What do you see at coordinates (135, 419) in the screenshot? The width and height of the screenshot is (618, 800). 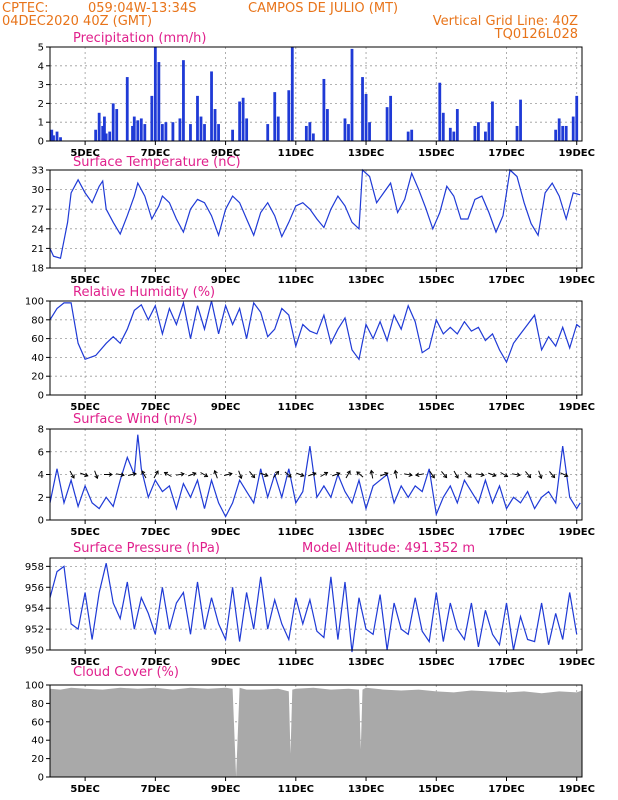 I see `panel-title-wind: Surface Wind (m/s)` at bounding box center [135, 419].